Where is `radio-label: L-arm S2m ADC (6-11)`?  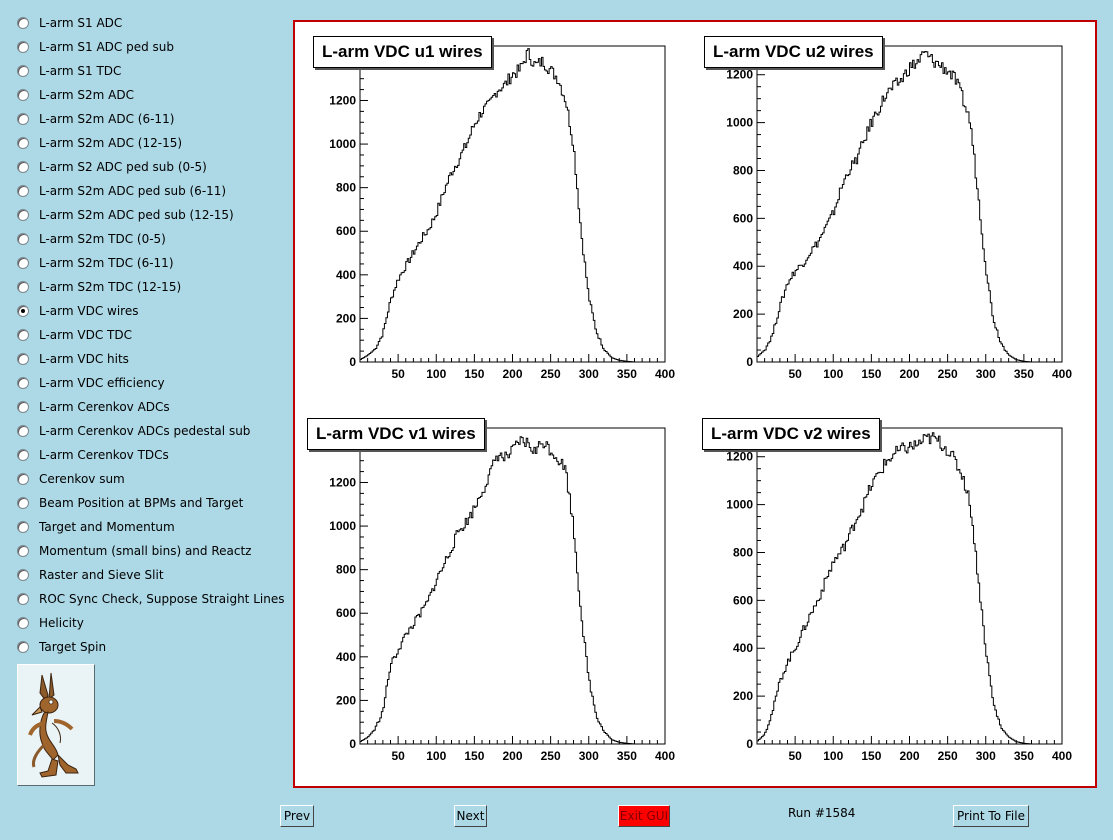 radio-label: L-arm S2m ADC (6-11) is located at coordinates (107, 119).